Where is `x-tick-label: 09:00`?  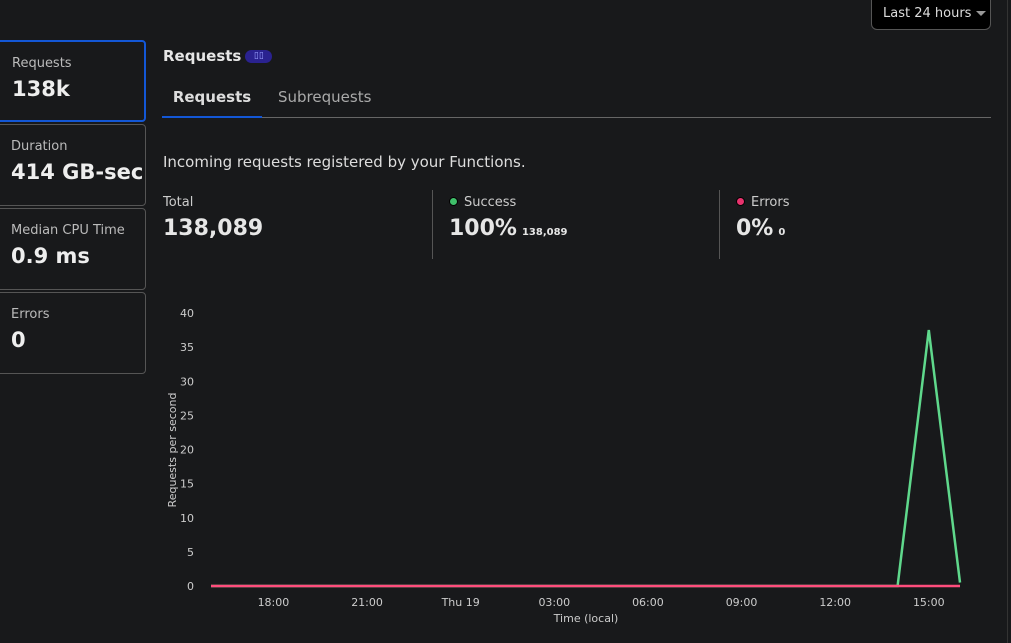
x-tick-label: 09:00 is located at coordinates (742, 602).